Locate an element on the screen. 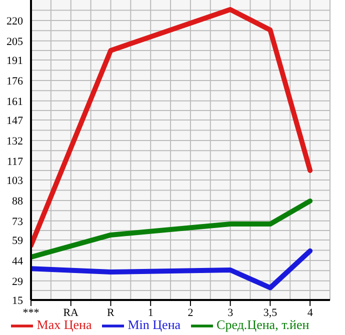 Image resolution: width=345 pixels, height=335 pixels. y-tick-label: 191 is located at coordinates (14, 60).